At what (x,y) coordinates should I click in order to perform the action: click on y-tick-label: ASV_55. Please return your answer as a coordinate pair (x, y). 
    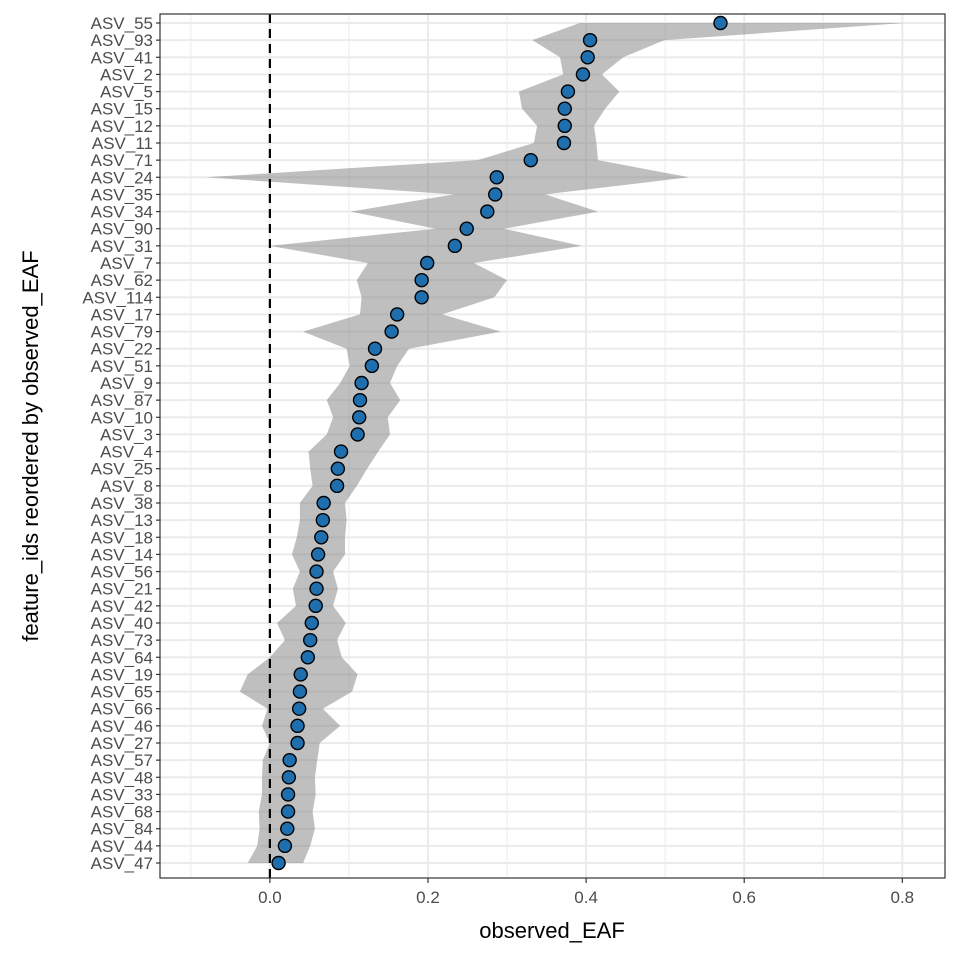
    Looking at the image, I should click on (122, 23).